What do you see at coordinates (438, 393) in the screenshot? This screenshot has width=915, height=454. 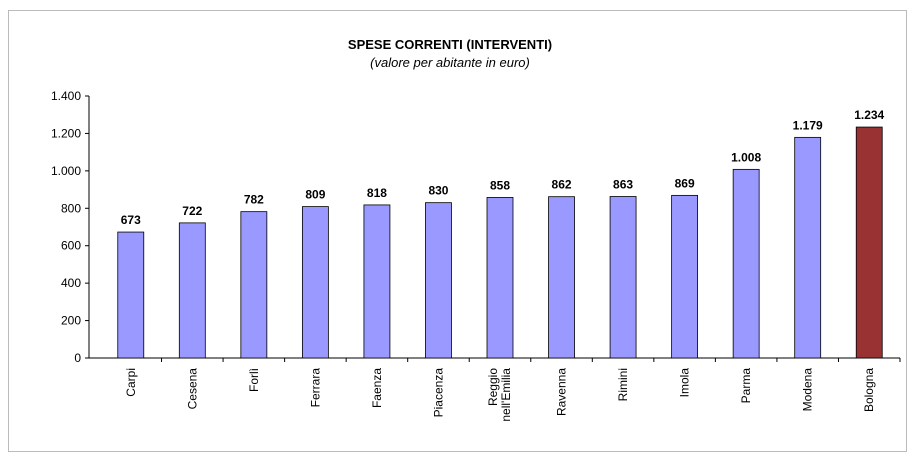 I see `x-tick-label: Piacenza` at bounding box center [438, 393].